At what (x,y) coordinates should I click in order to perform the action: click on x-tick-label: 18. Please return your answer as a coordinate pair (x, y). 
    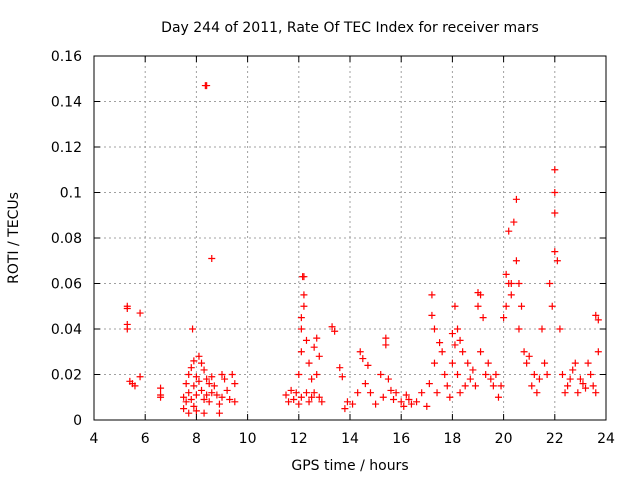
    Looking at the image, I should click on (452, 439).